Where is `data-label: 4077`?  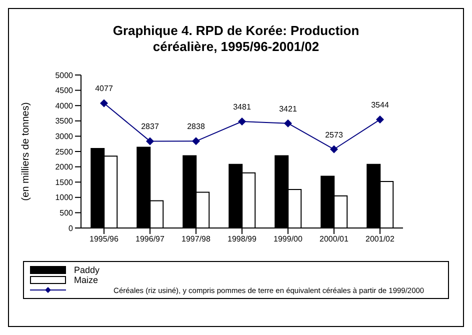
data-label: 4077 is located at coordinates (104, 89).